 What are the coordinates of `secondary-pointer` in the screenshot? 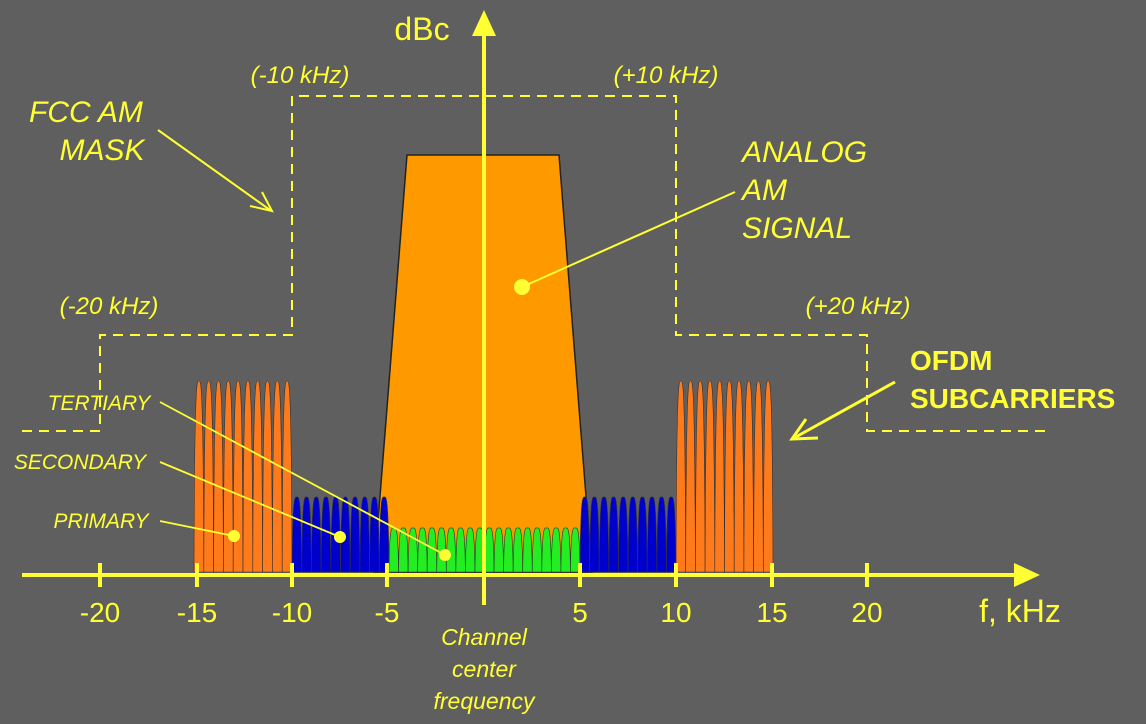 It's located at (250, 499).